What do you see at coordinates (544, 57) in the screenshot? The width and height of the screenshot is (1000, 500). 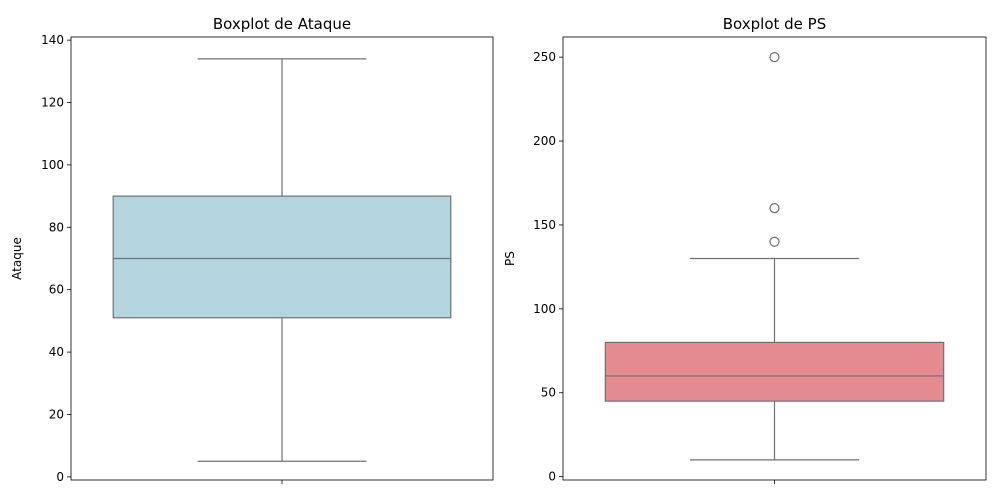 I see `y-tick-label: 250` at bounding box center [544, 57].